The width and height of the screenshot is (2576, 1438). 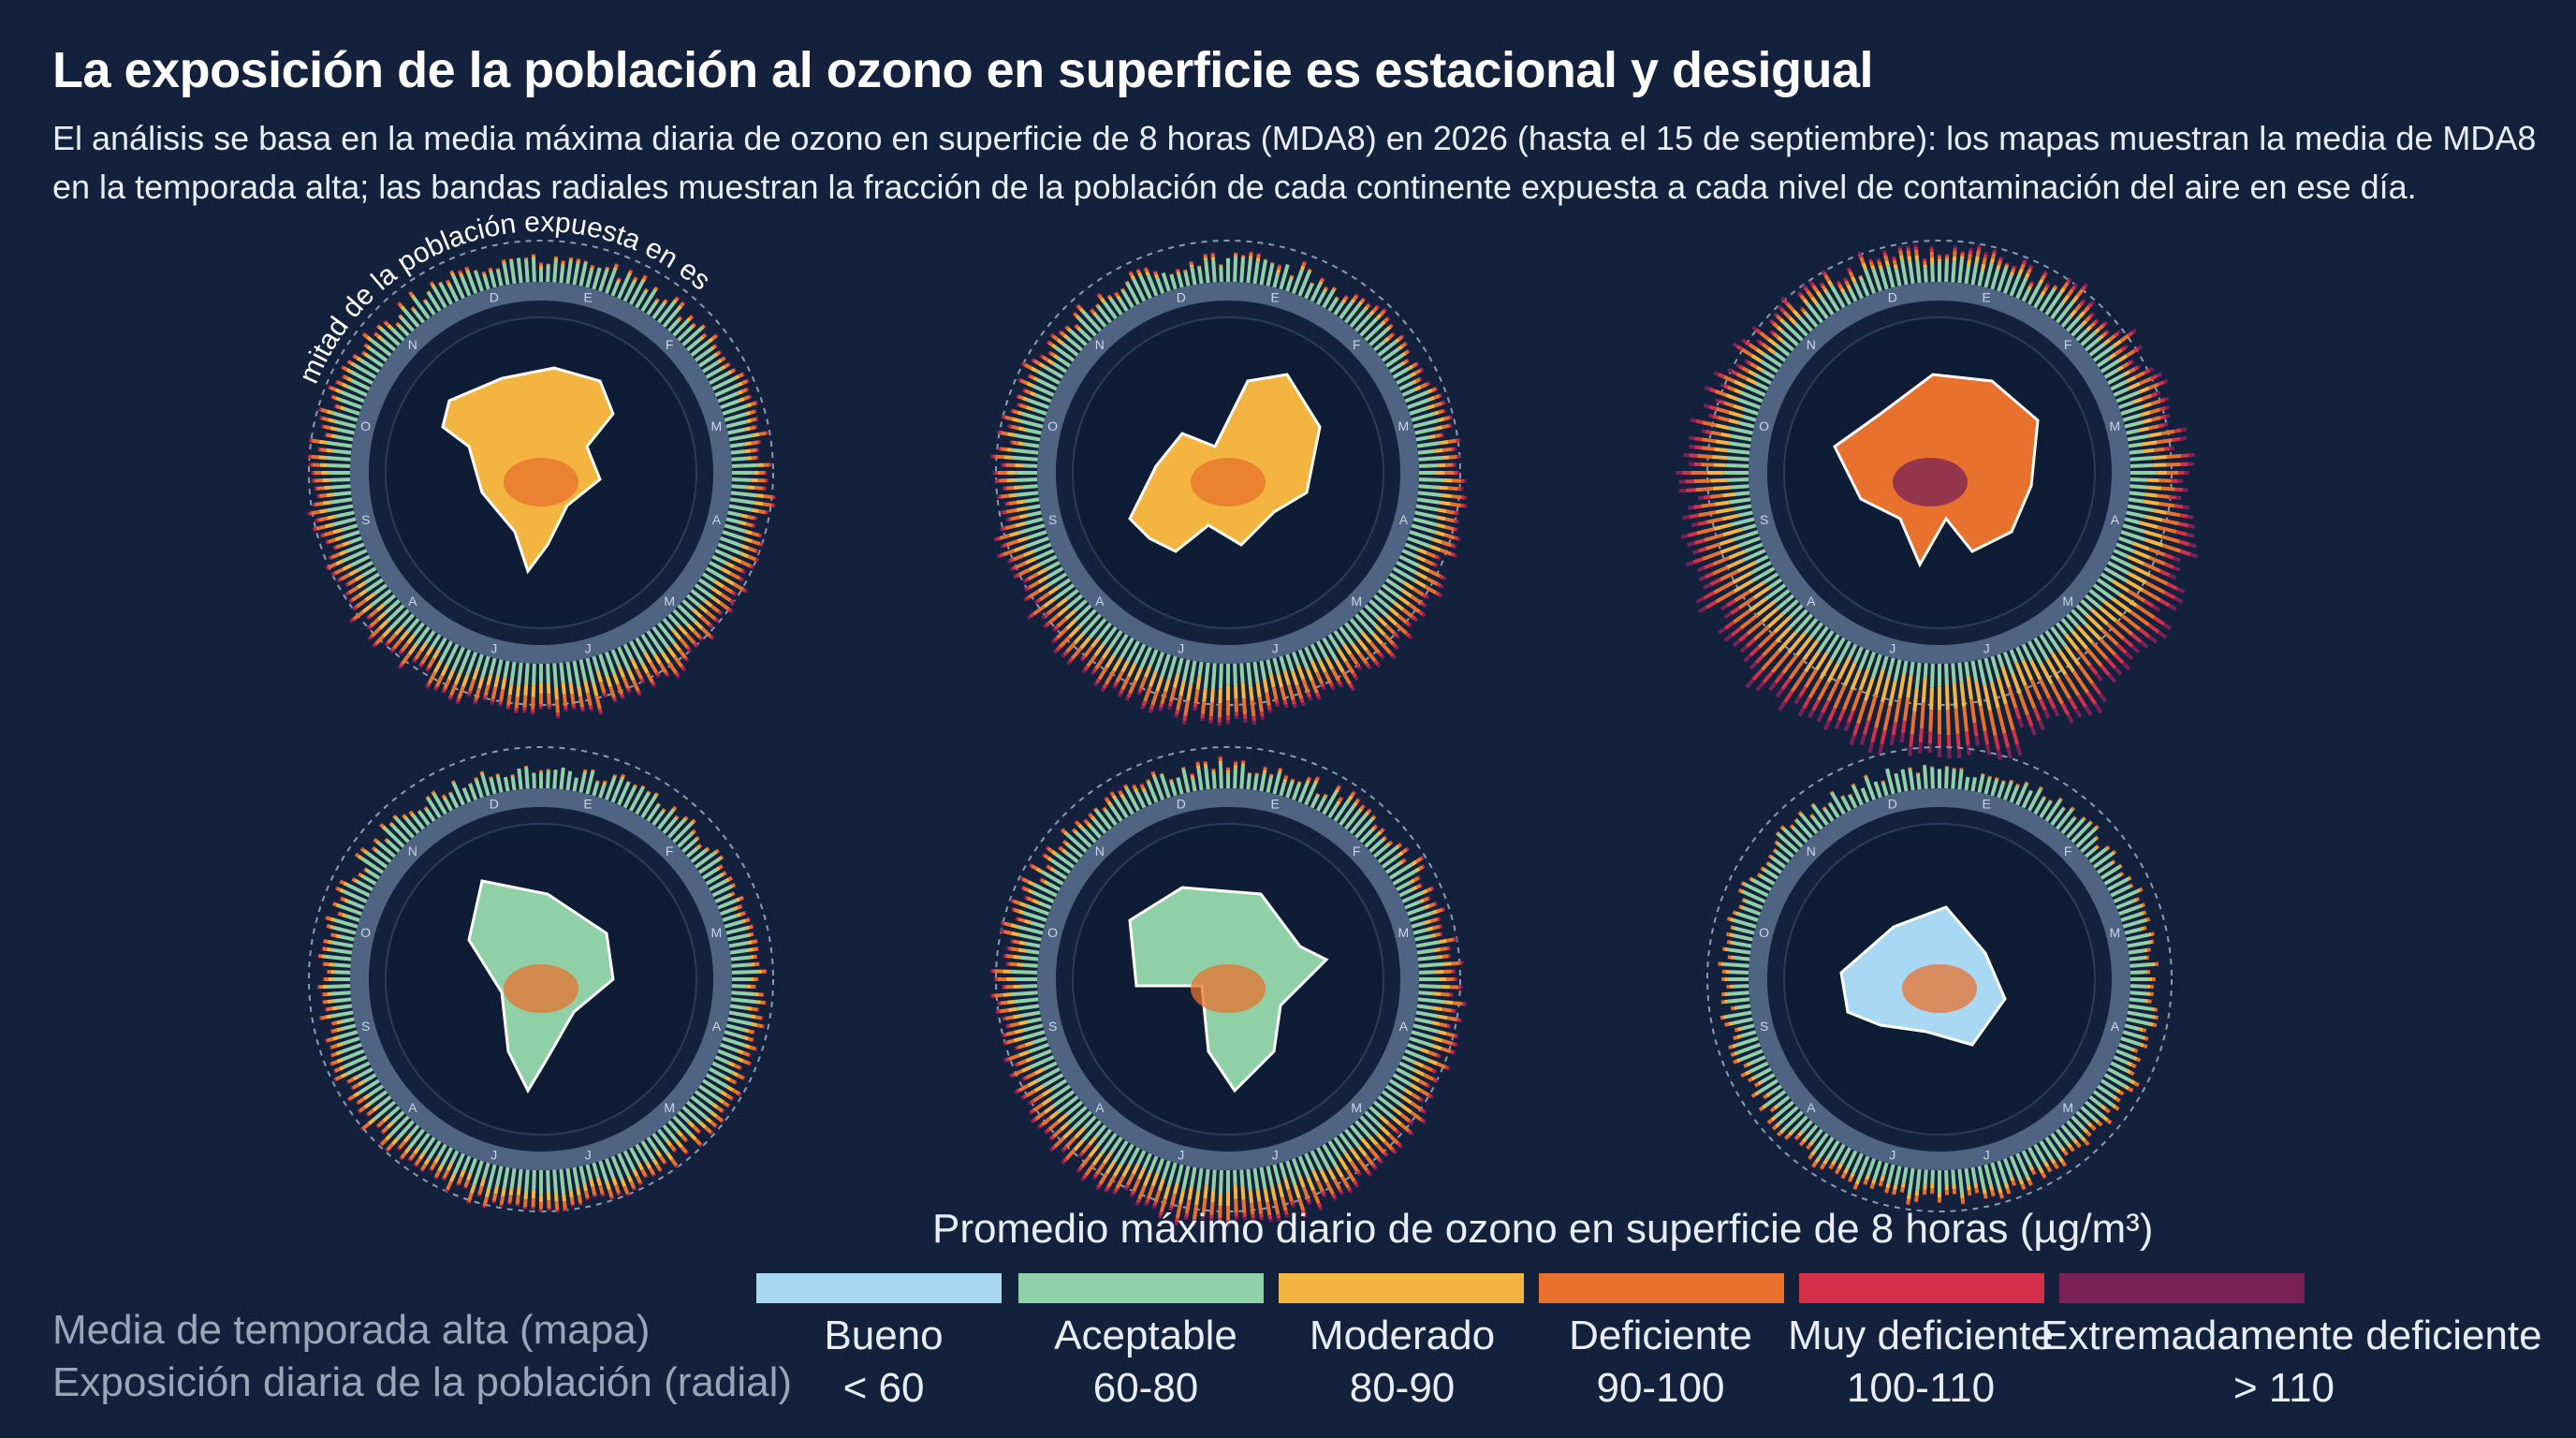 What do you see at coordinates (1052, 1026) in the screenshot?
I see `month-label: S` at bounding box center [1052, 1026].